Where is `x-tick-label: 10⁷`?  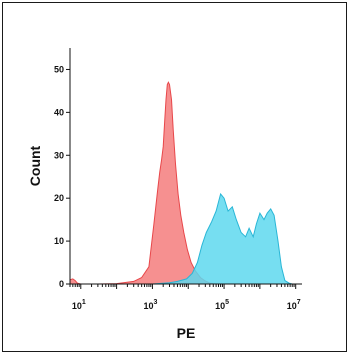 x-tick-label: 10⁷ is located at coordinates (294, 305).